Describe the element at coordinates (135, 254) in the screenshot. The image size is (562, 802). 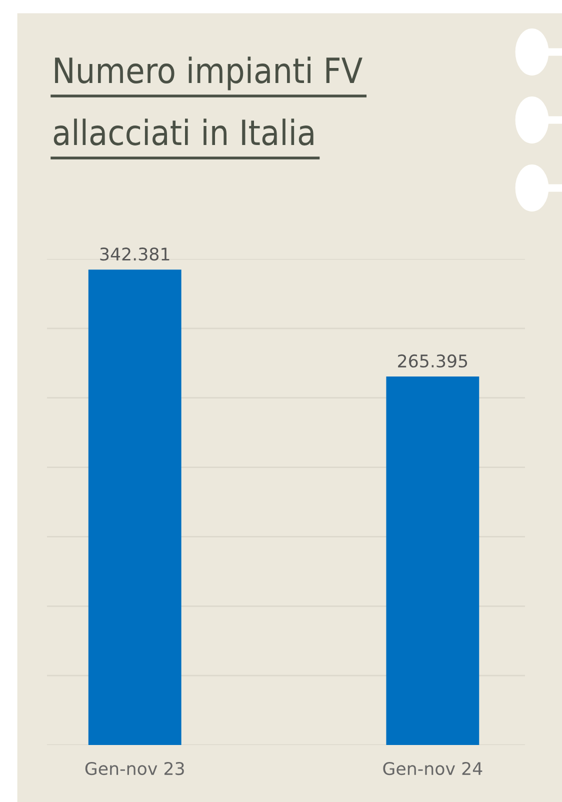
I see `data-label: 342.381` at that location.